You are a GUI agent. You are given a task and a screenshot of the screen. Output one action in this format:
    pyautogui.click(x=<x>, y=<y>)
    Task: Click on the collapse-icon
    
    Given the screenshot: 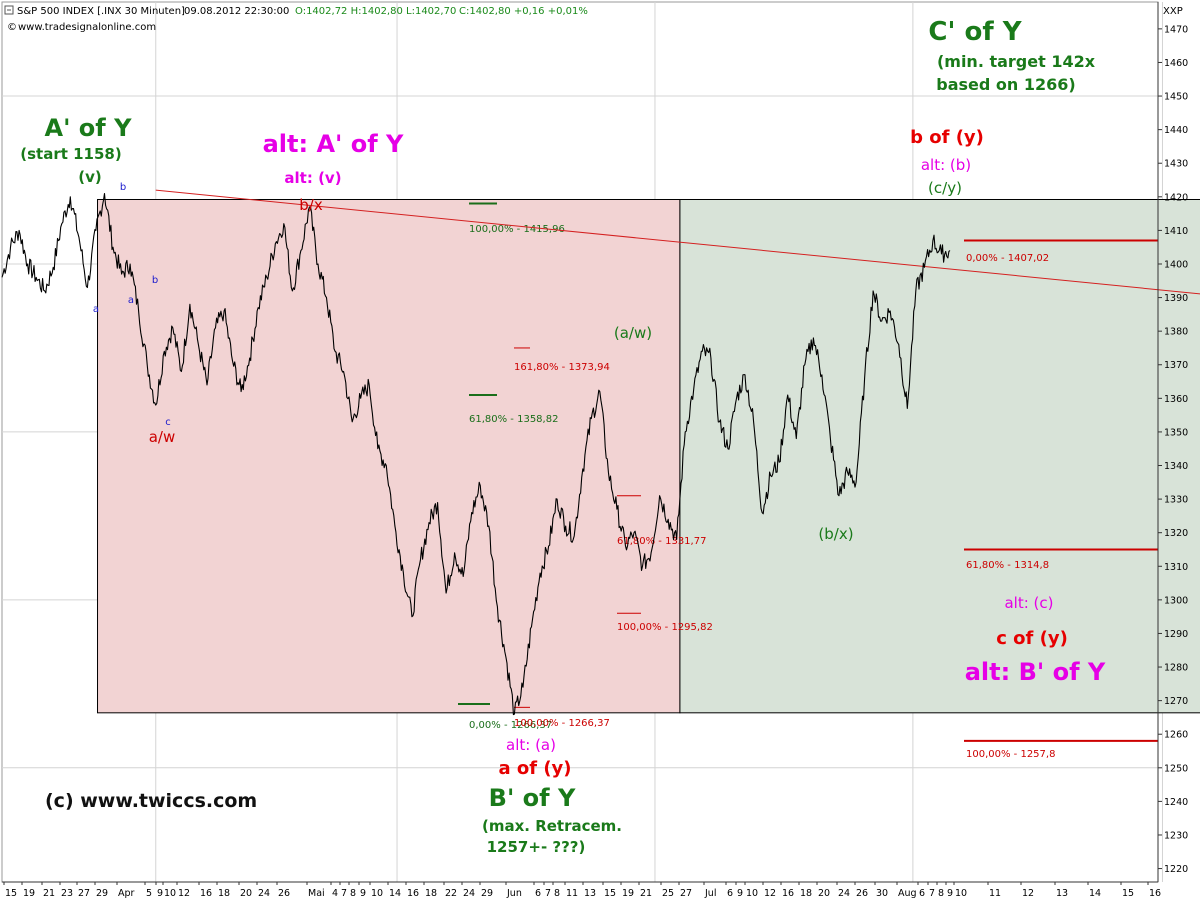 What is the action you would take?
    pyautogui.click(x=9, y=10)
    